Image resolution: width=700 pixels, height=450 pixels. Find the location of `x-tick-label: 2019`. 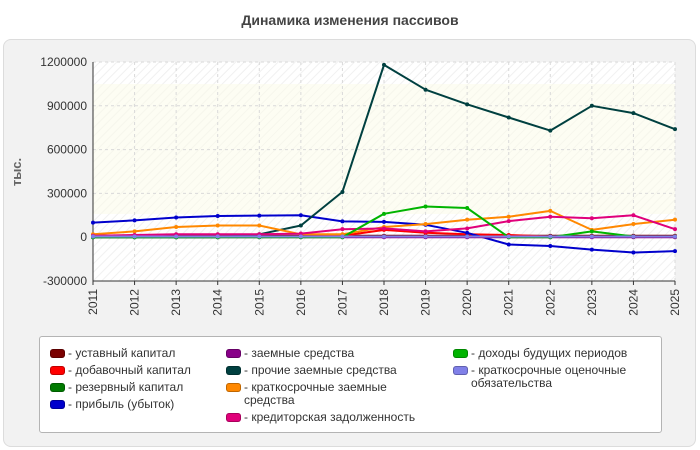

x-tick-label: 2019 is located at coordinates (426, 302).